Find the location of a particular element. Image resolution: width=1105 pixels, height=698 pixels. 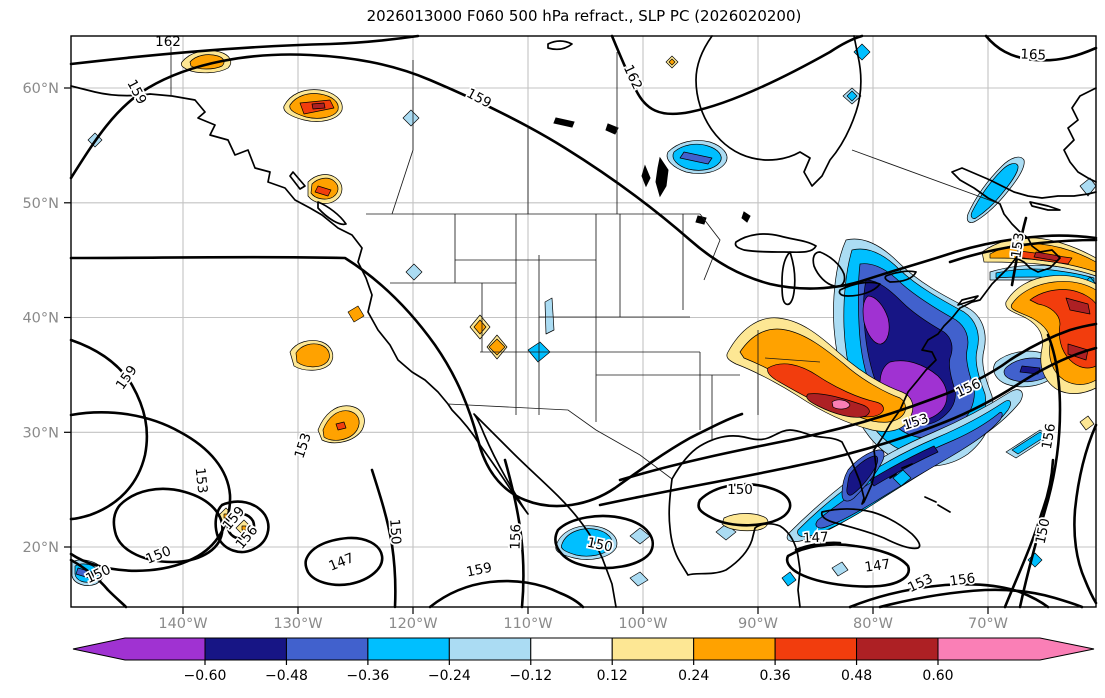

lakes-layer is located at coordinates (652, 171).